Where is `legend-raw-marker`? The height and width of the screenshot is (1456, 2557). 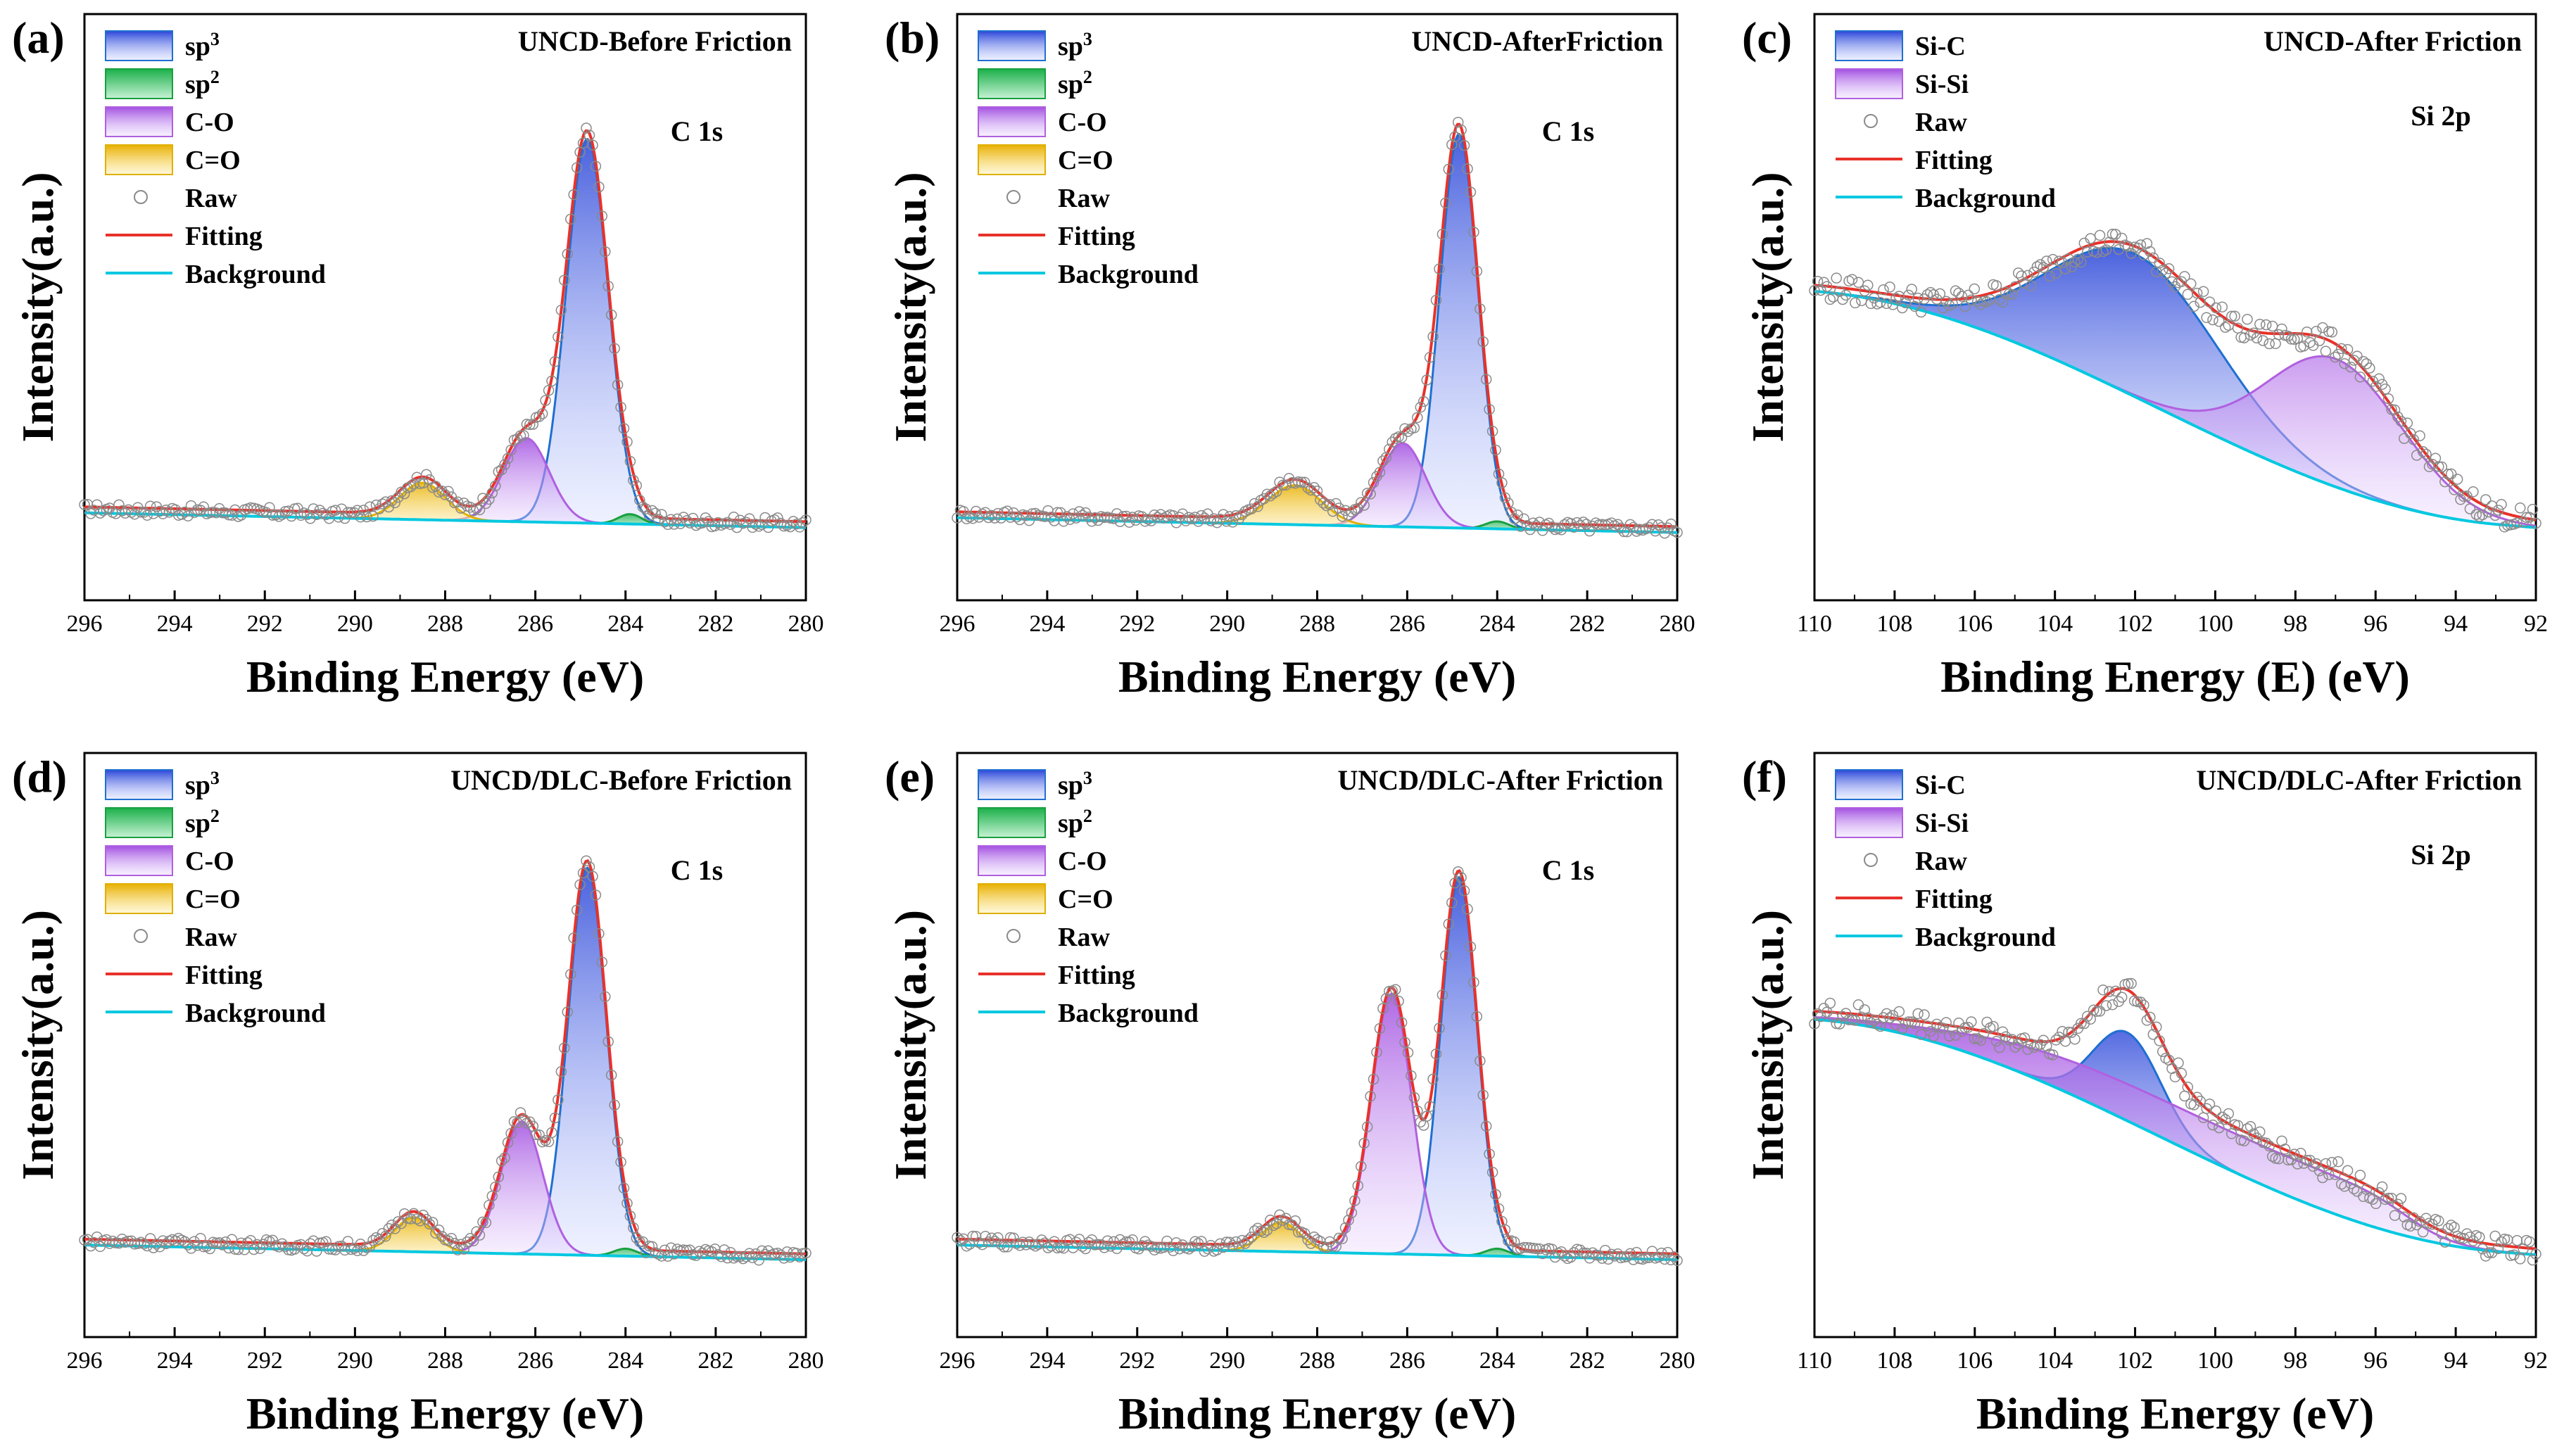
legend-raw-marker is located at coordinates (141, 936).